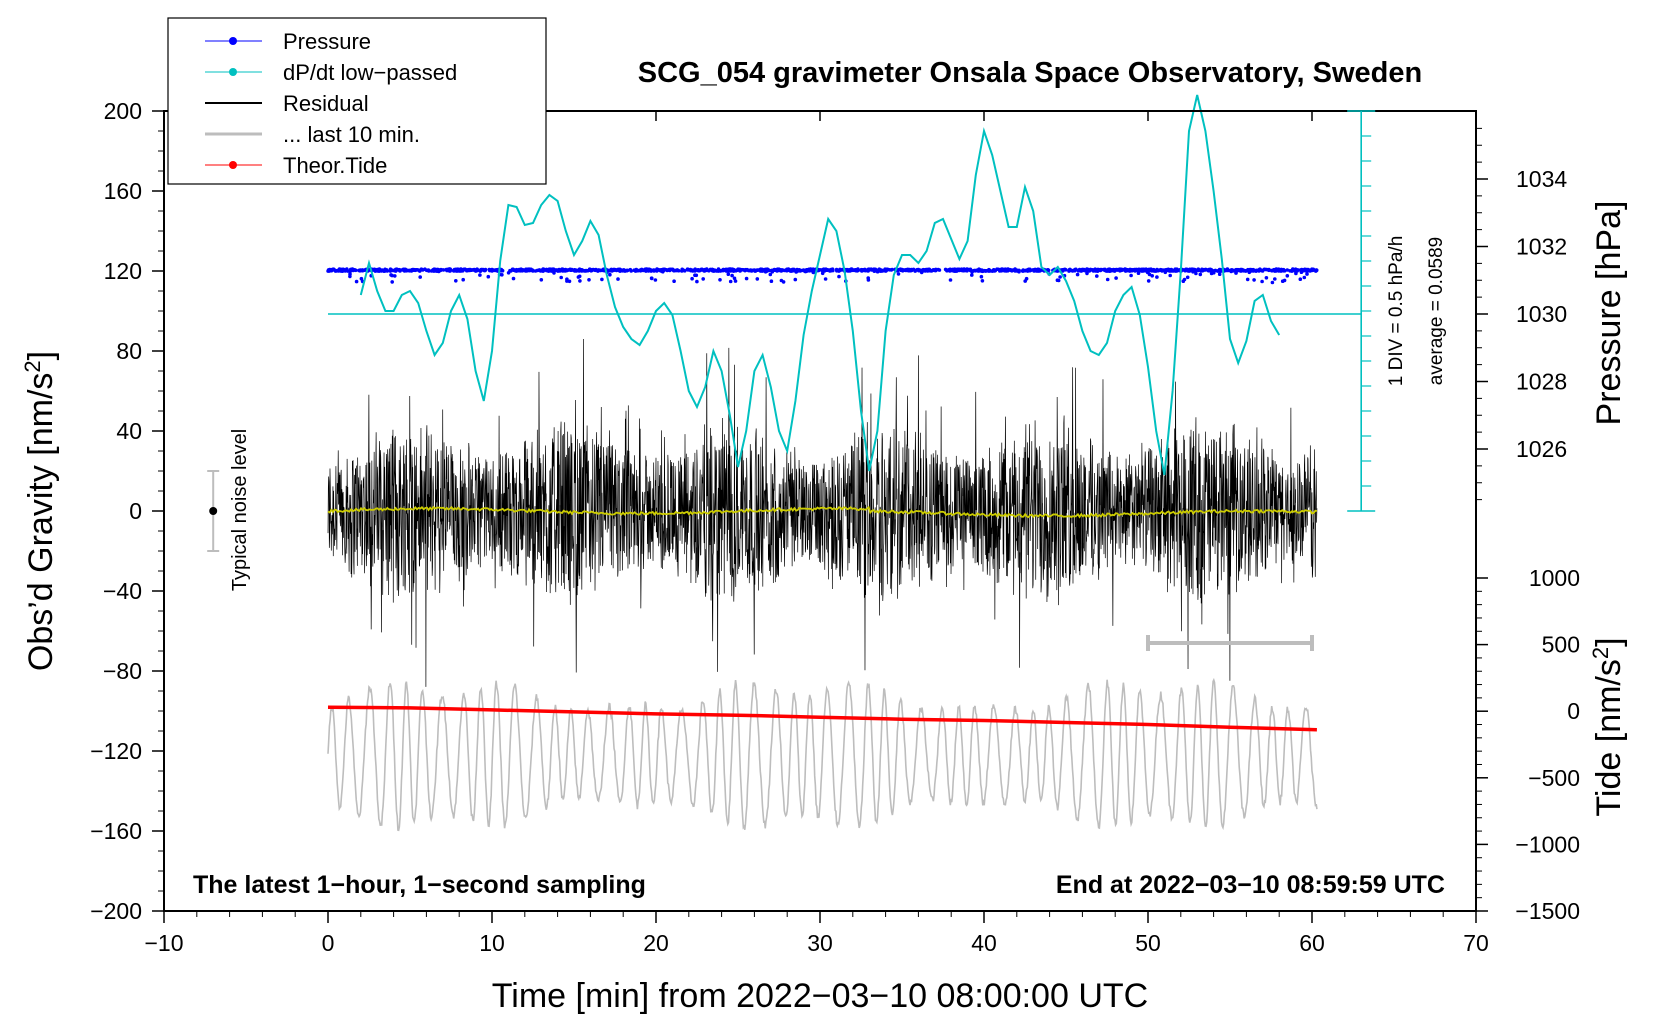 The image size is (1660, 1020). Describe the element at coordinates (1148, 943) in the screenshot. I see `x-tick-label: 50` at that location.